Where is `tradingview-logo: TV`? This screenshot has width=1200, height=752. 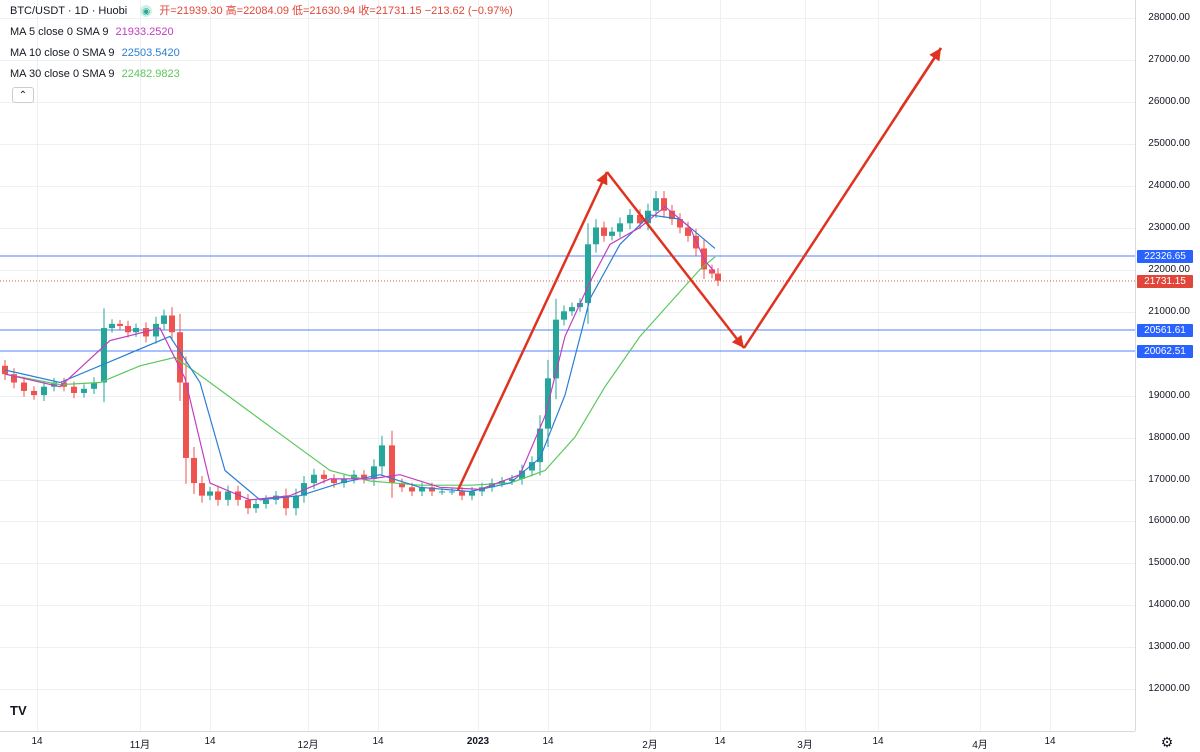 tradingview-logo: TV is located at coordinates (18, 710).